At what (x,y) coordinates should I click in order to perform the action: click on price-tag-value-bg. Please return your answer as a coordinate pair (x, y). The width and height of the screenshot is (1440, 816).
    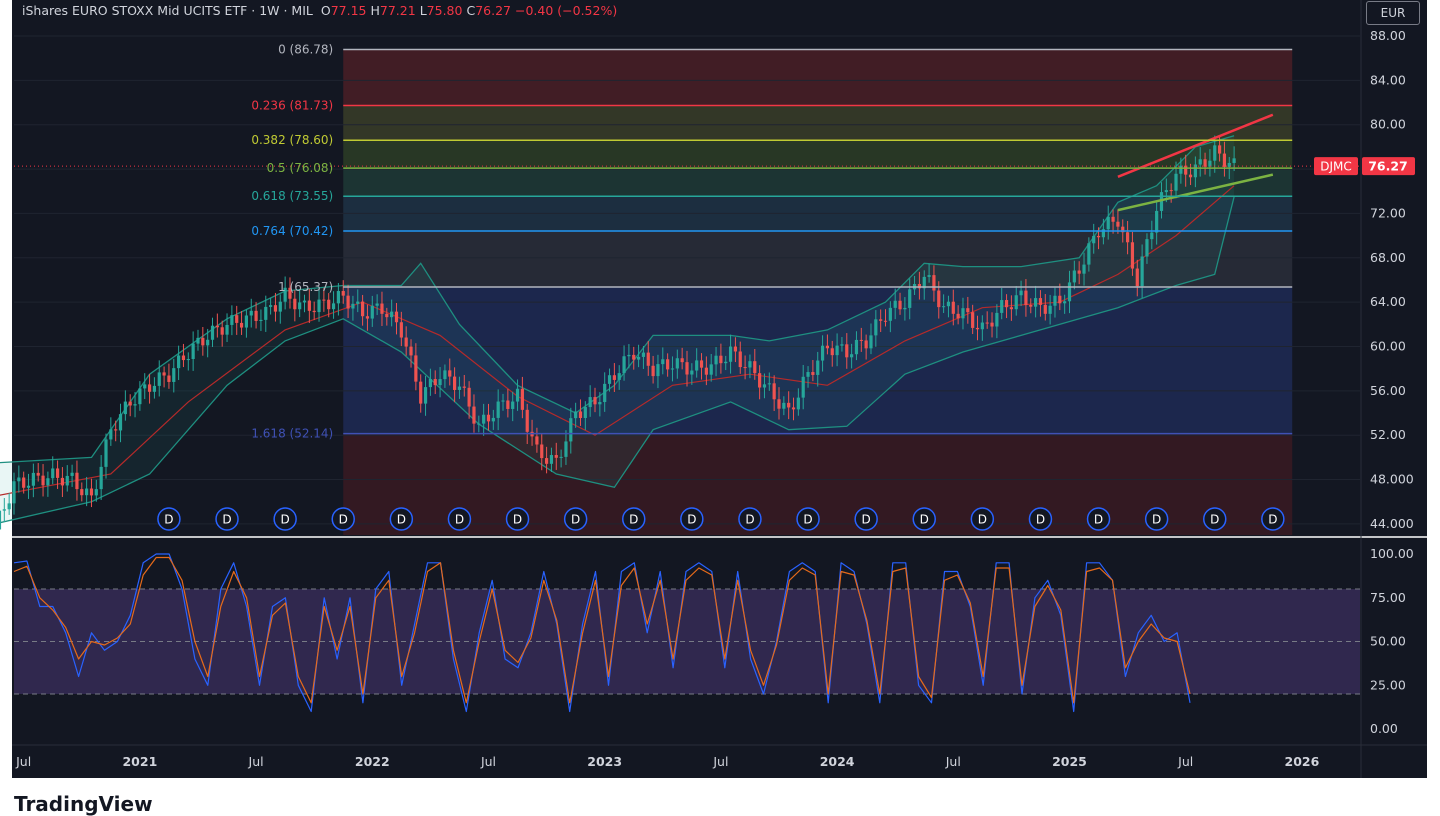
    Looking at the image, I should click on (1388, 166).